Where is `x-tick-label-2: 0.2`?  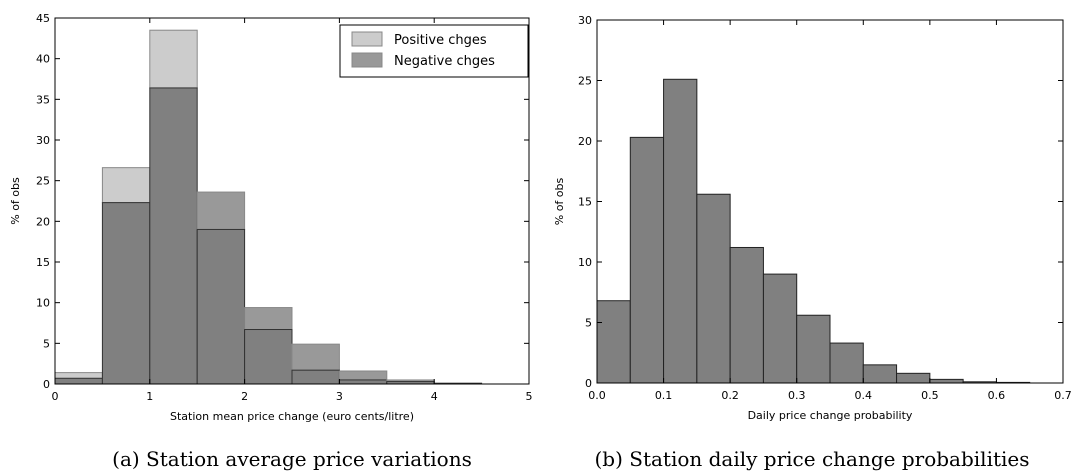 x-tick-label-2: 0.2 is located at coordinates (730, 395).